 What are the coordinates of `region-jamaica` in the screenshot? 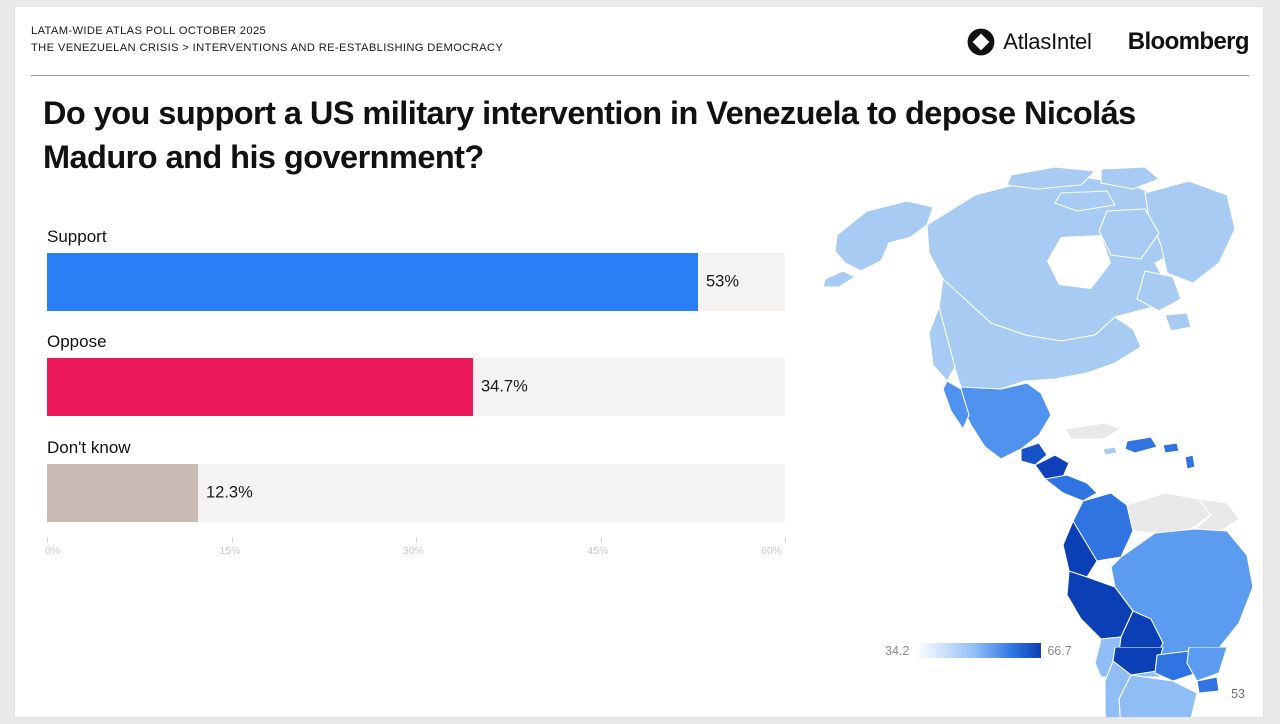 It's located at (1110, 451).